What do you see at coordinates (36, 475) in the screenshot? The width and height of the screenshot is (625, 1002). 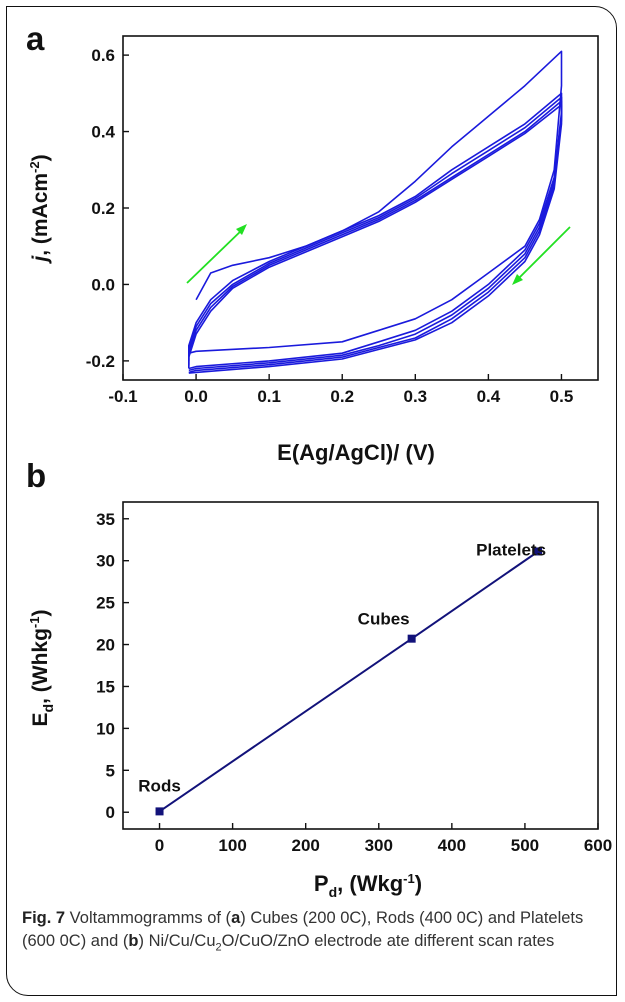 I see `panel-b-letter: b` at bounding box center [36, 475].